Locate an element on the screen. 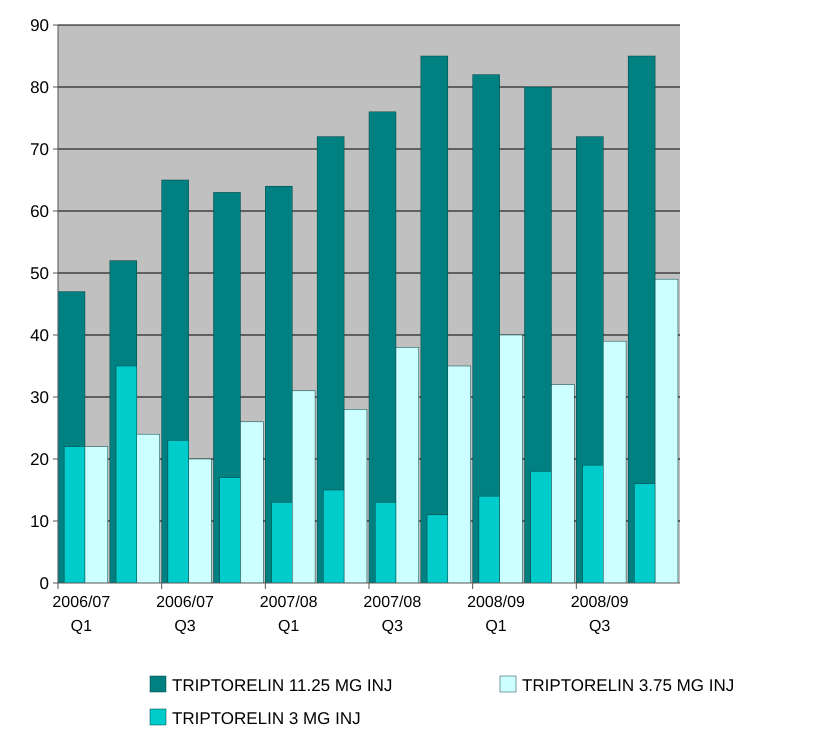  x-tick-label: 2008/09 Q3 is located at coordinates (599, 614).